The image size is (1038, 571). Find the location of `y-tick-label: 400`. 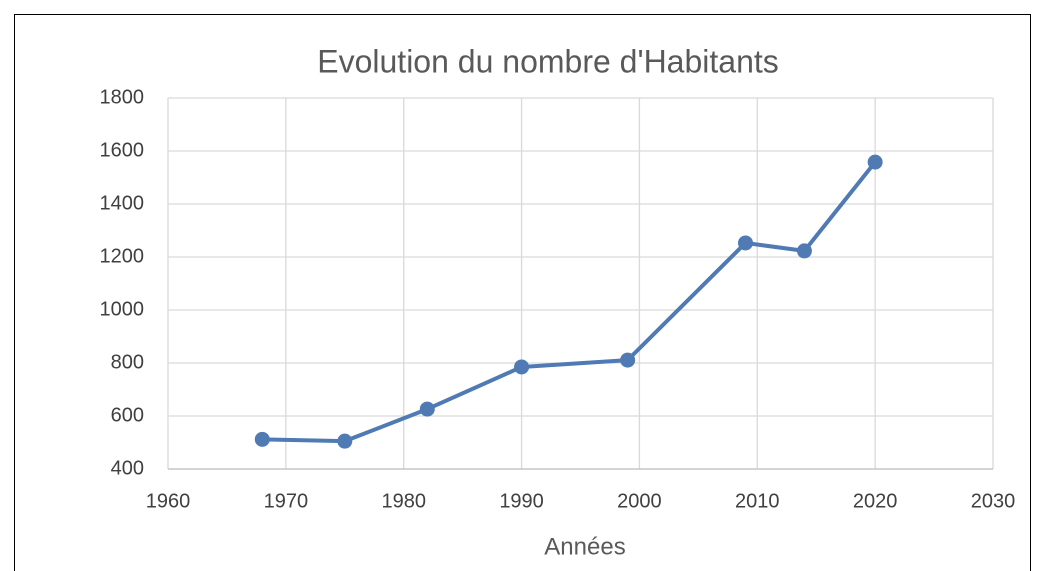

y-tick-label: 400 is located at coordinates (127, 468).